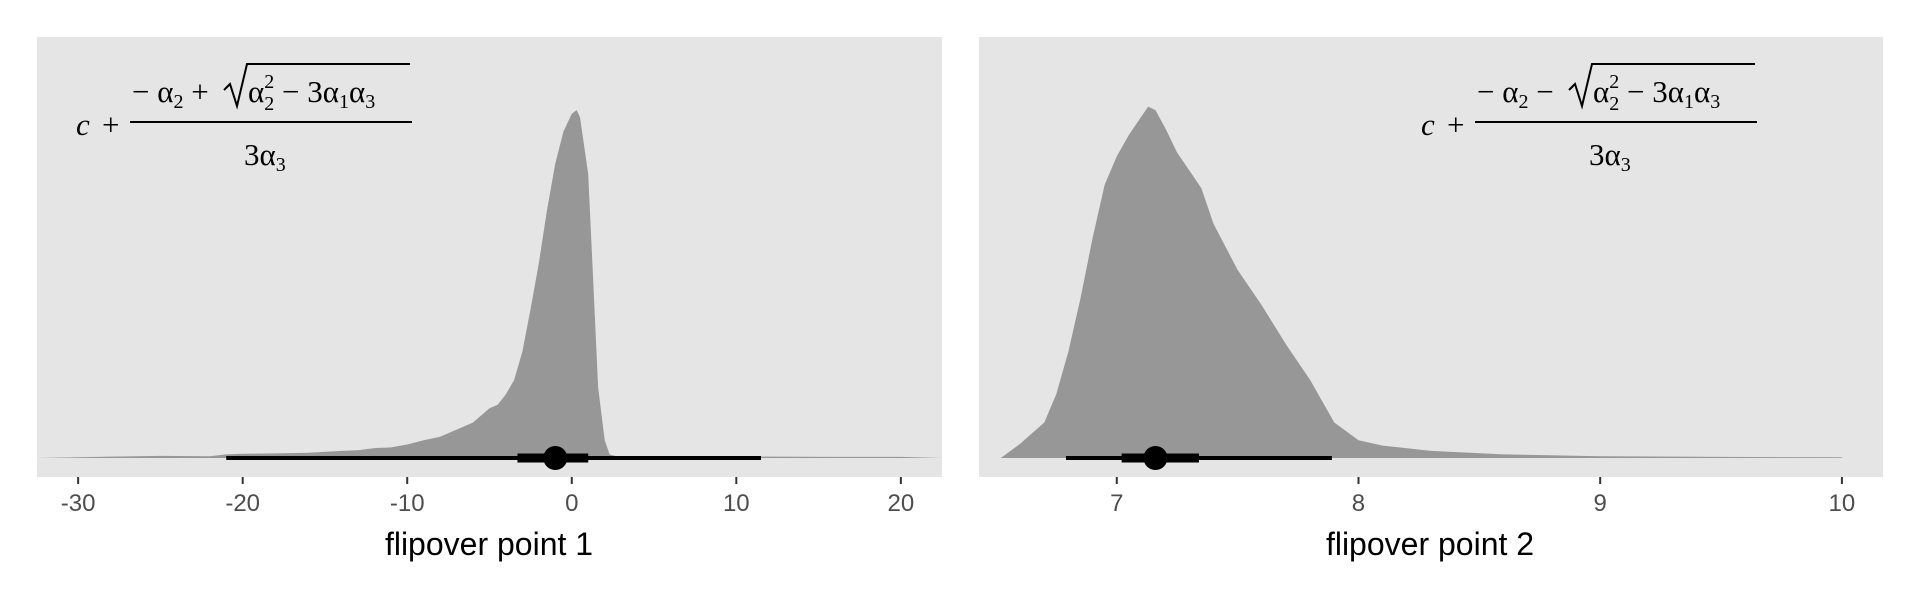 The height and width of the screenshot is (600, 1920). Describe the element at coordinates (244, 119) in the screenshot. I see `panel-1-formula-annotation: c + − α2 + α2 2 − 3α1α3 3α3` at that location.